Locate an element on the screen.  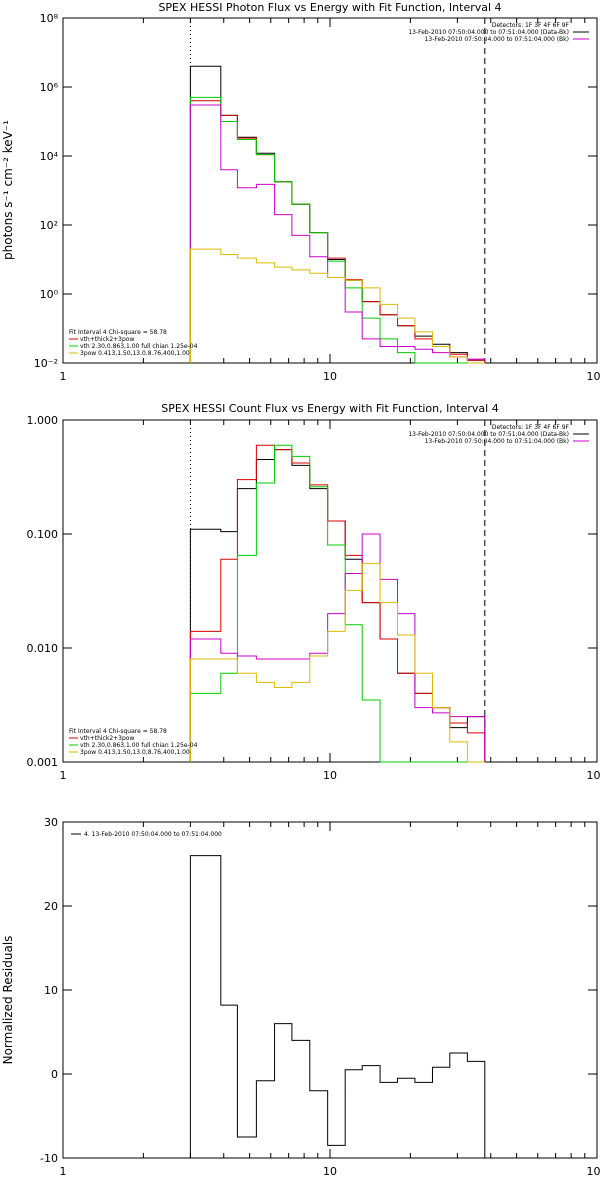
y-tick-label: 10⁸ is located at coordinates (49, 18).